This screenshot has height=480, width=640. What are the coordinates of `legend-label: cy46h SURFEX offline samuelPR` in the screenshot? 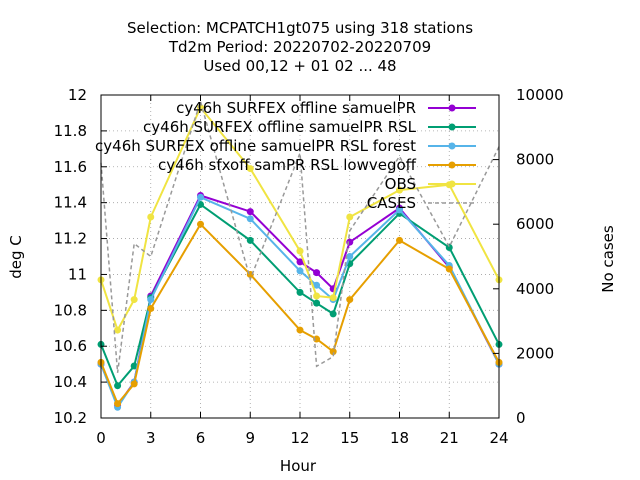 It's located at (296, 108).